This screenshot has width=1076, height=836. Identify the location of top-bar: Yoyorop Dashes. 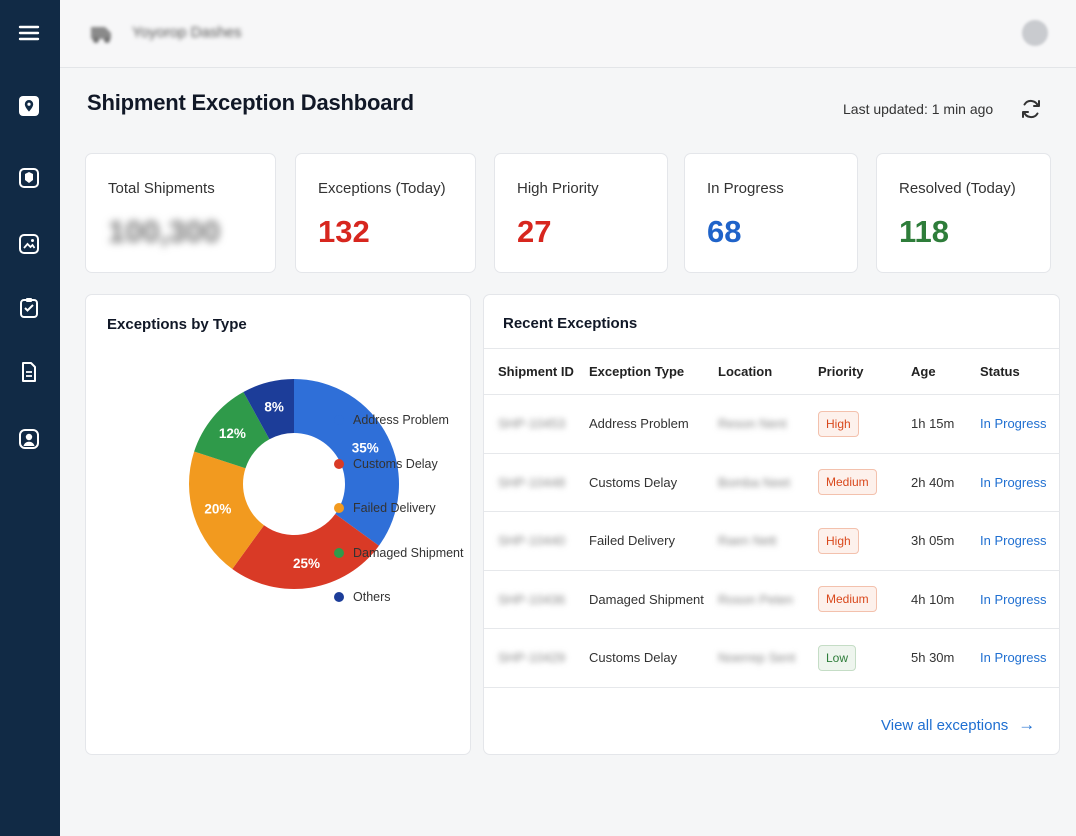
(568, 34).